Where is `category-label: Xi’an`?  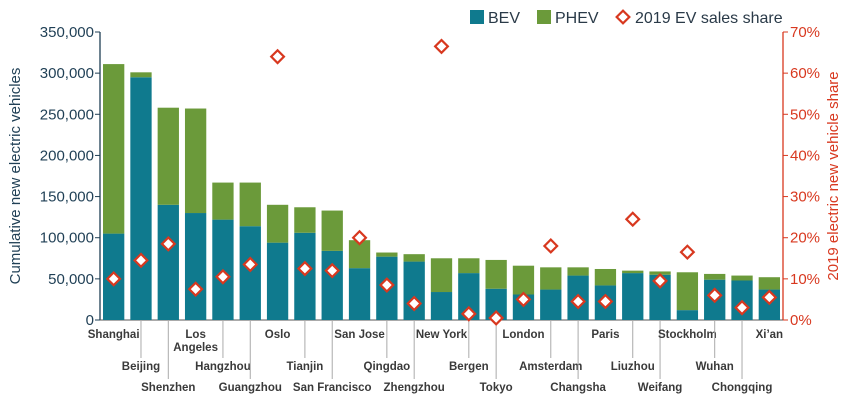 category-label: Xi’an is located at coordinates (769, 335).